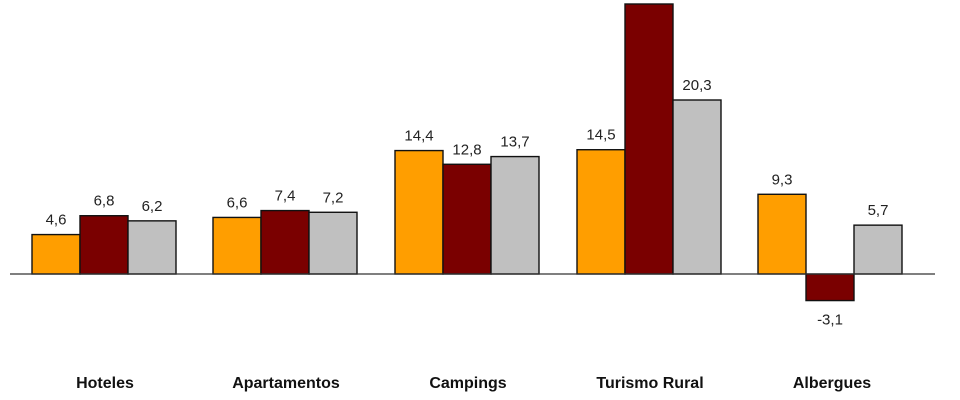 The height and width of the screenshot is (400, 960). What do you see at coordinates (56, 220) in the screenshot?
I see `data-label-hoteles-series-1: 4,6` at bounding box center [56, 220].